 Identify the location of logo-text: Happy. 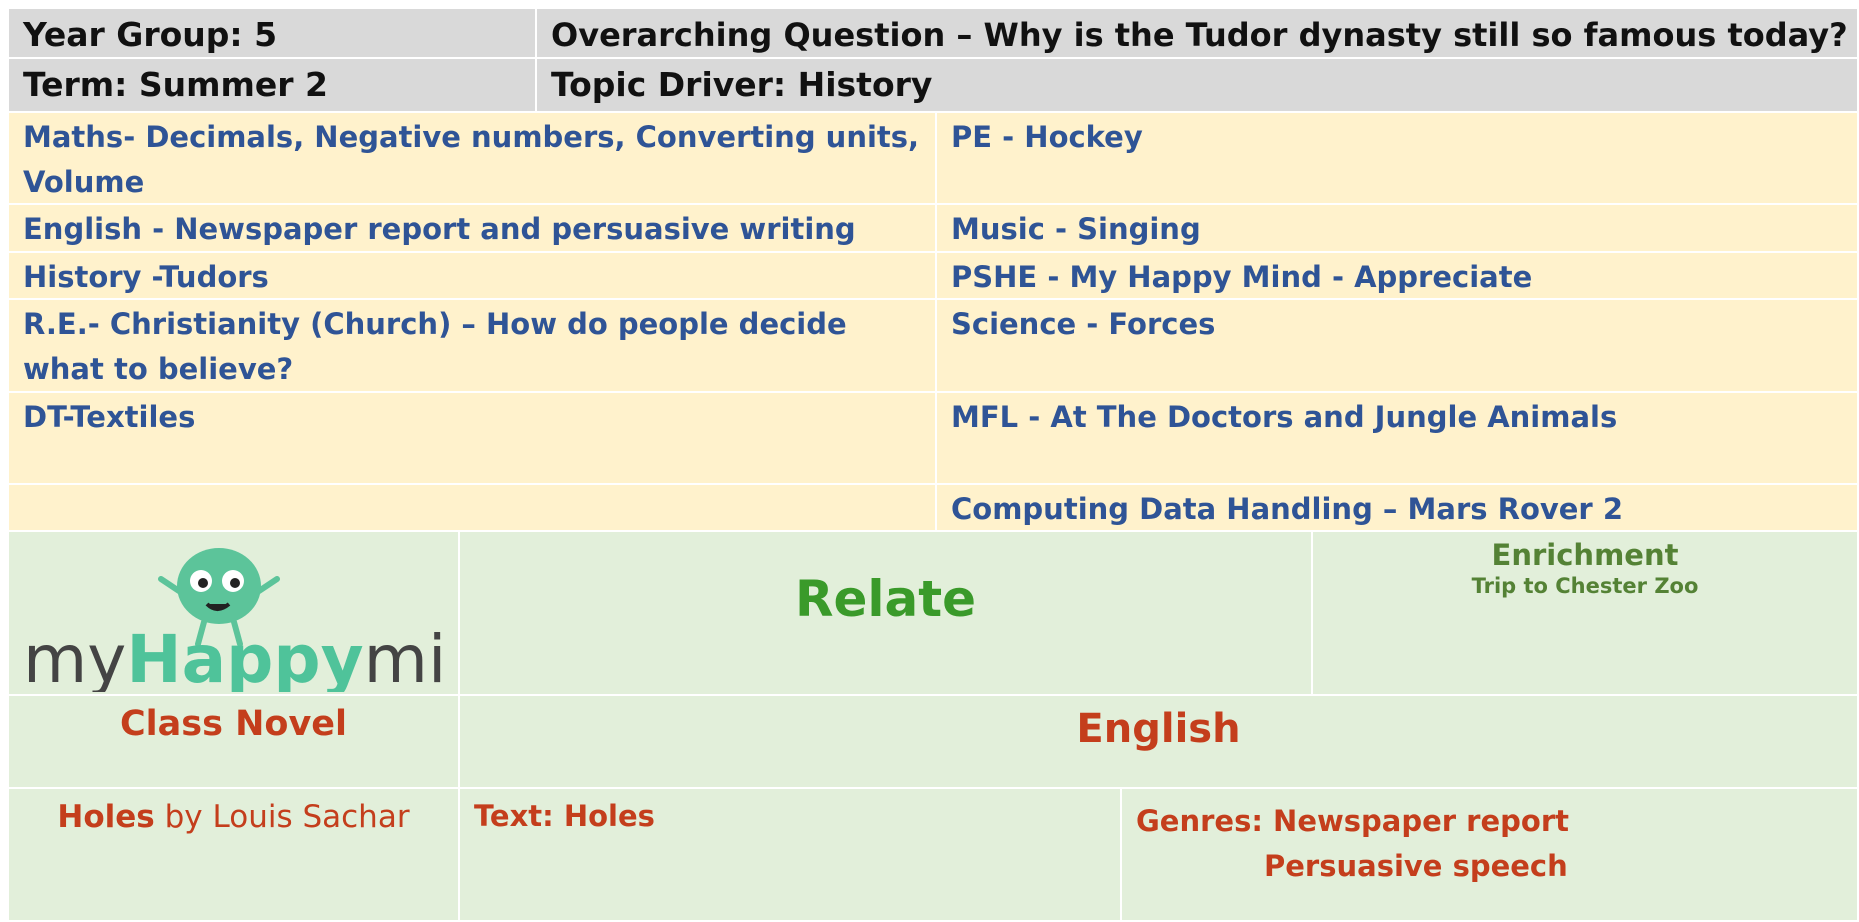
(244, 656).